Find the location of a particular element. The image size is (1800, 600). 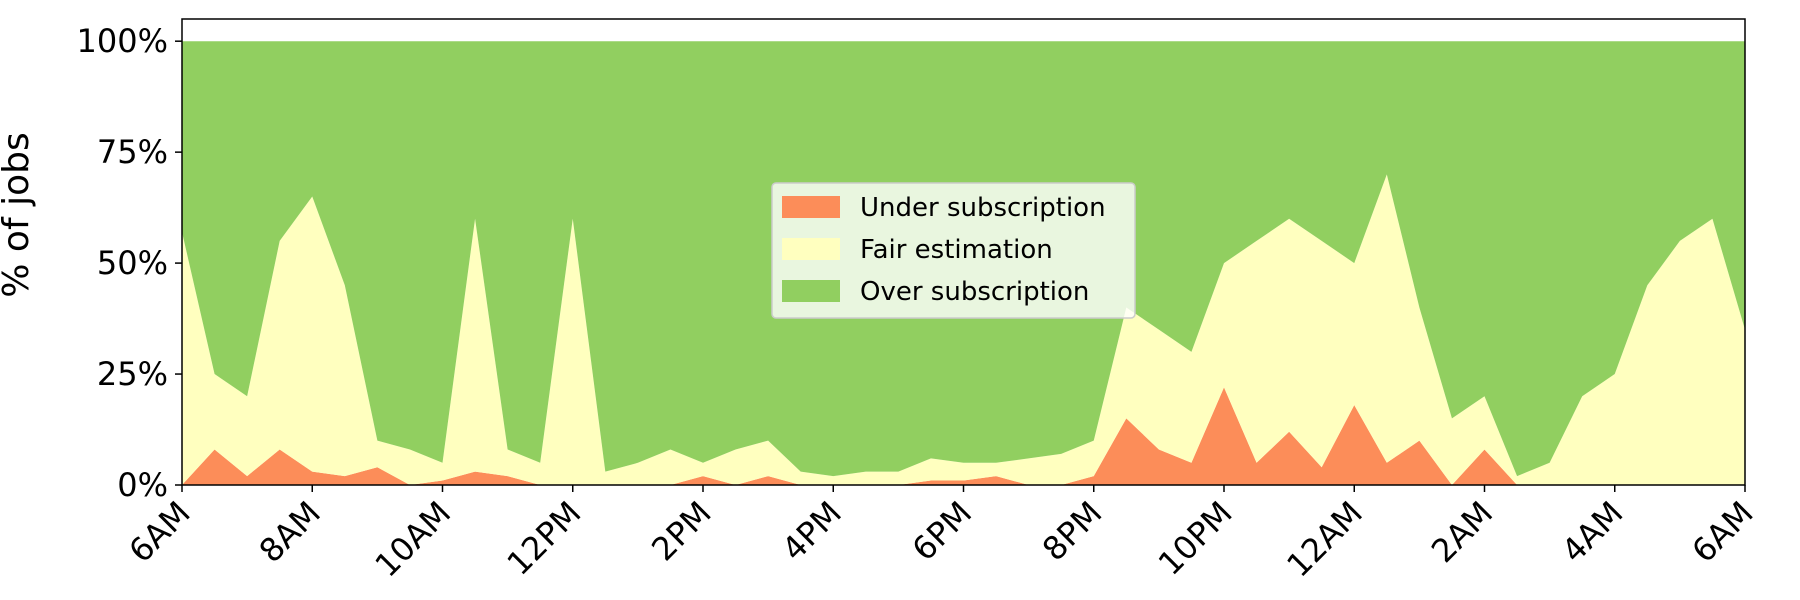

y-tick-label: 75% is located at coordinates (132, 152).